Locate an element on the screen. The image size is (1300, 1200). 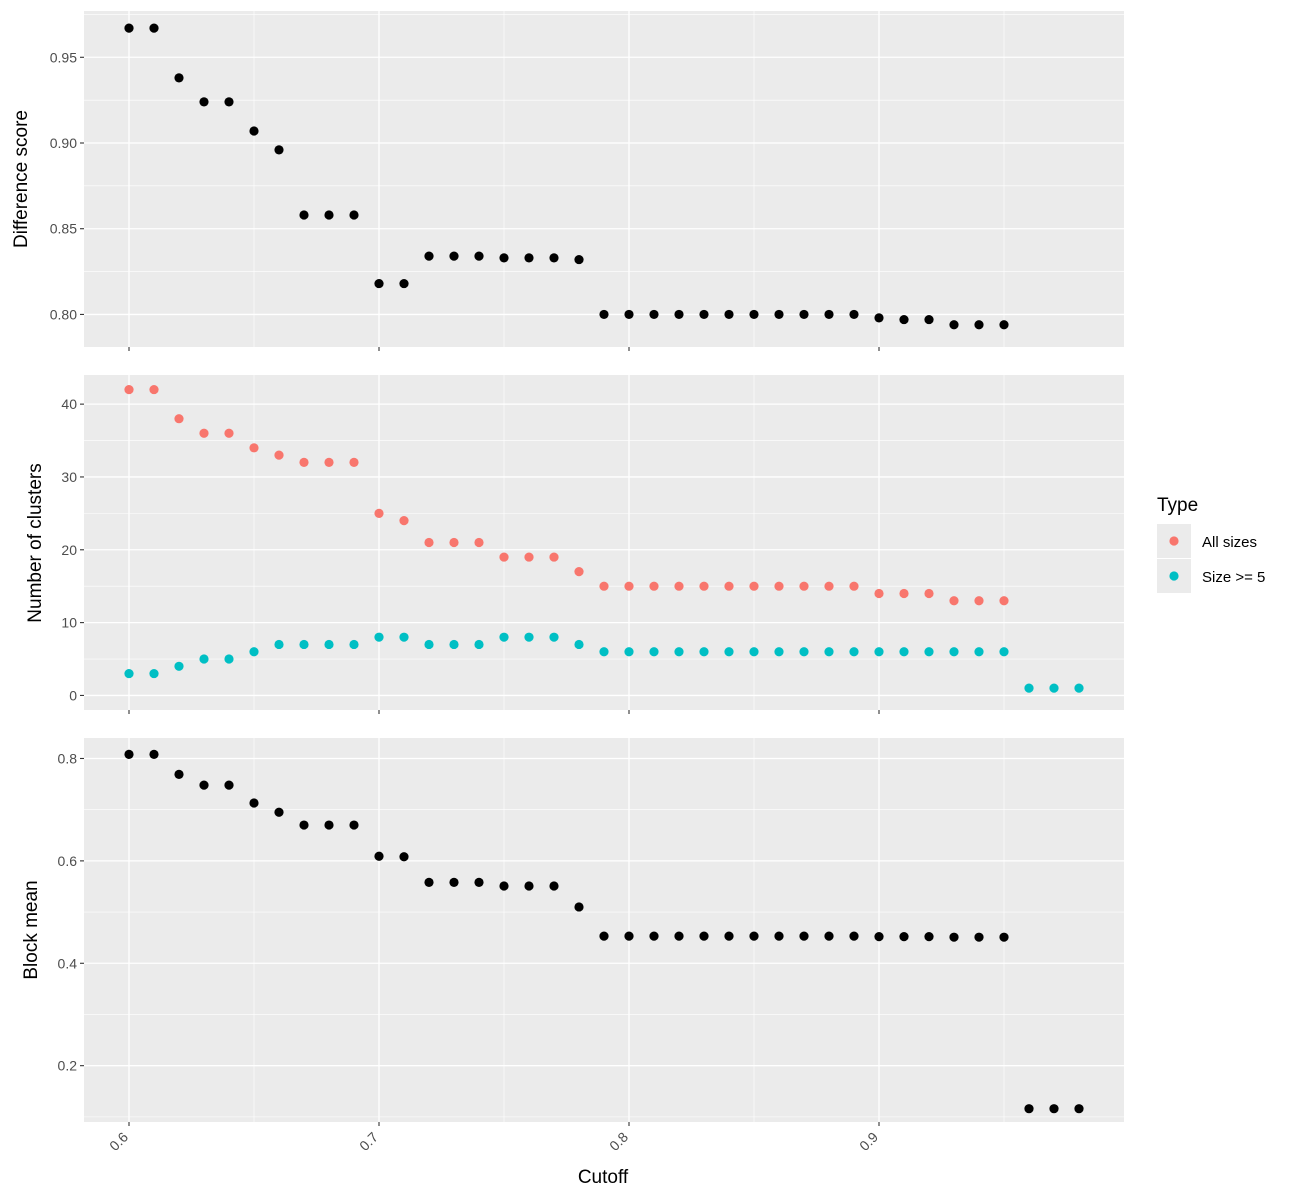
x-tick-label: 0.9 is located at coordinates (868, 1141).